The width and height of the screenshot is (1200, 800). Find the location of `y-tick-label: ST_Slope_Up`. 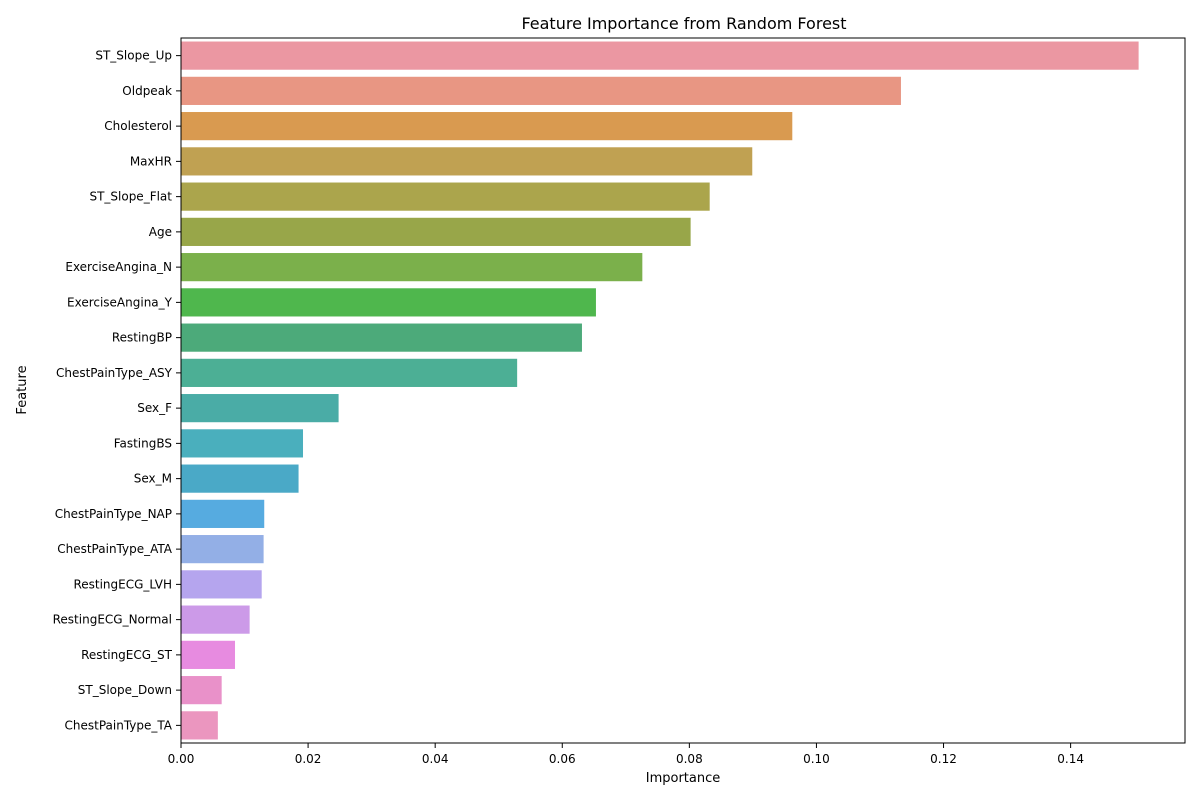

y-tick-label: ST_Slope_Up is located at coordinates (133, 56).